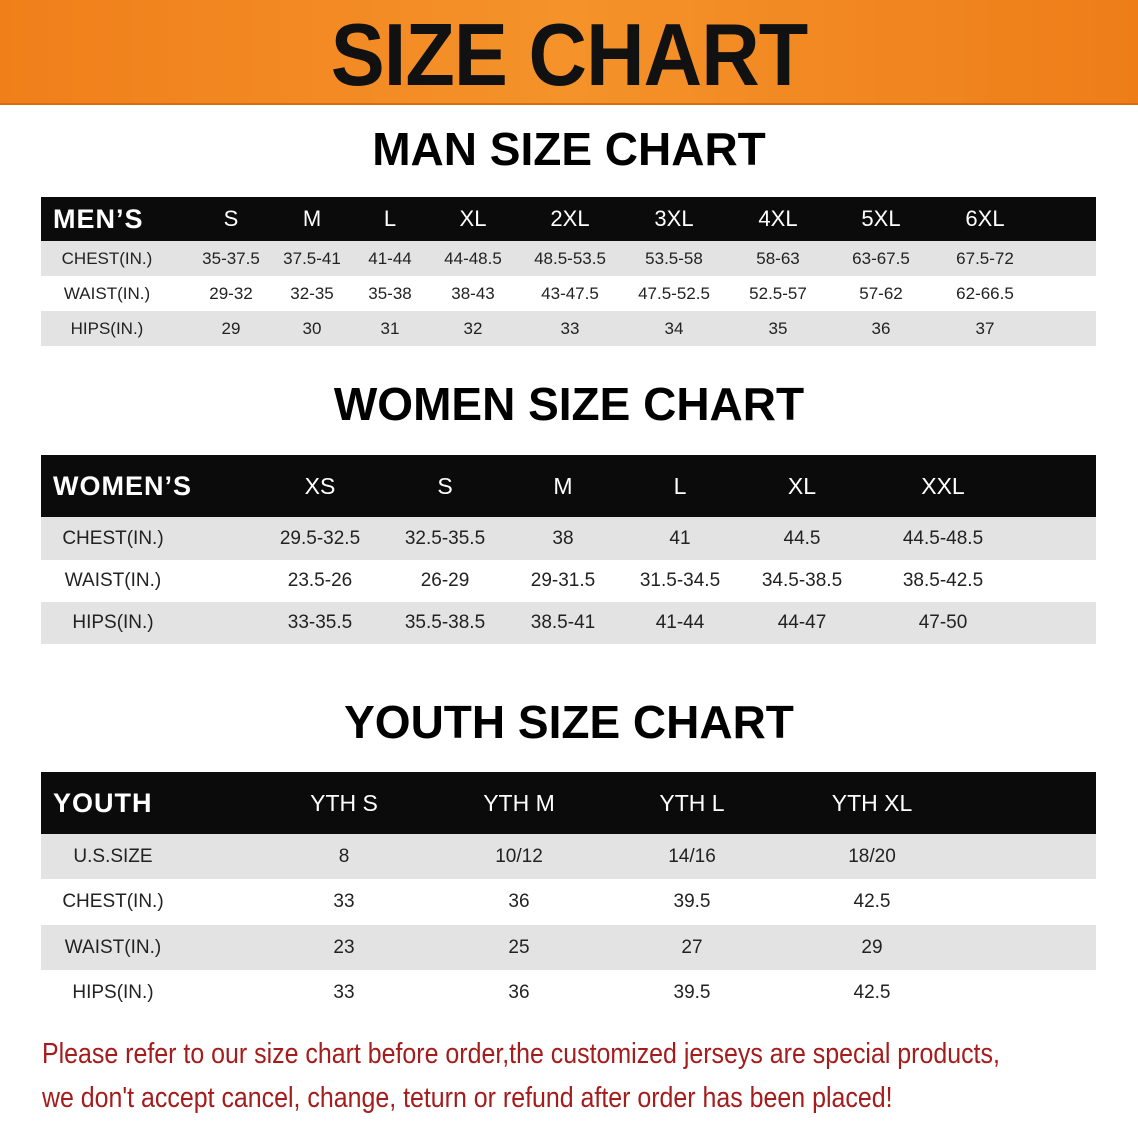  I want to click on table-cell: 44.5, so click(802, 538).